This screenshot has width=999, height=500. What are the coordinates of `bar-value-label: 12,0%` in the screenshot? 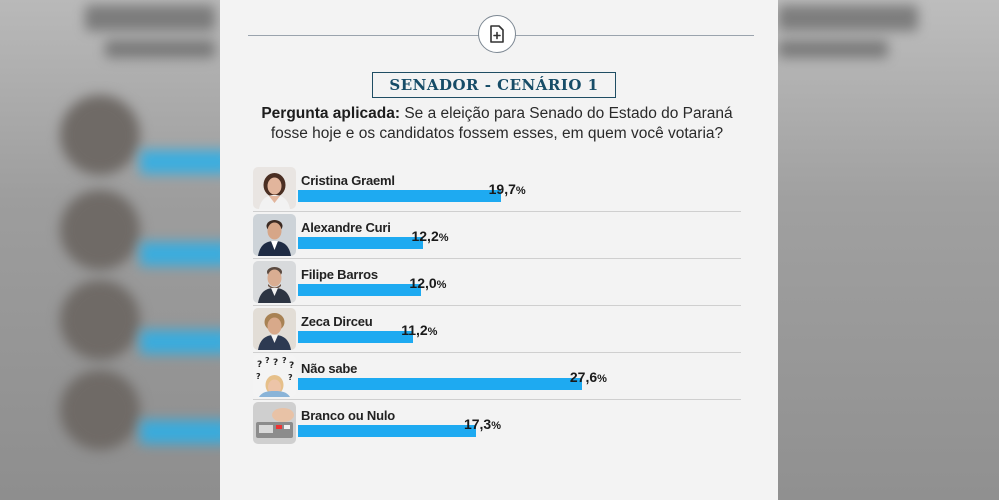 It's located at (427, 283).